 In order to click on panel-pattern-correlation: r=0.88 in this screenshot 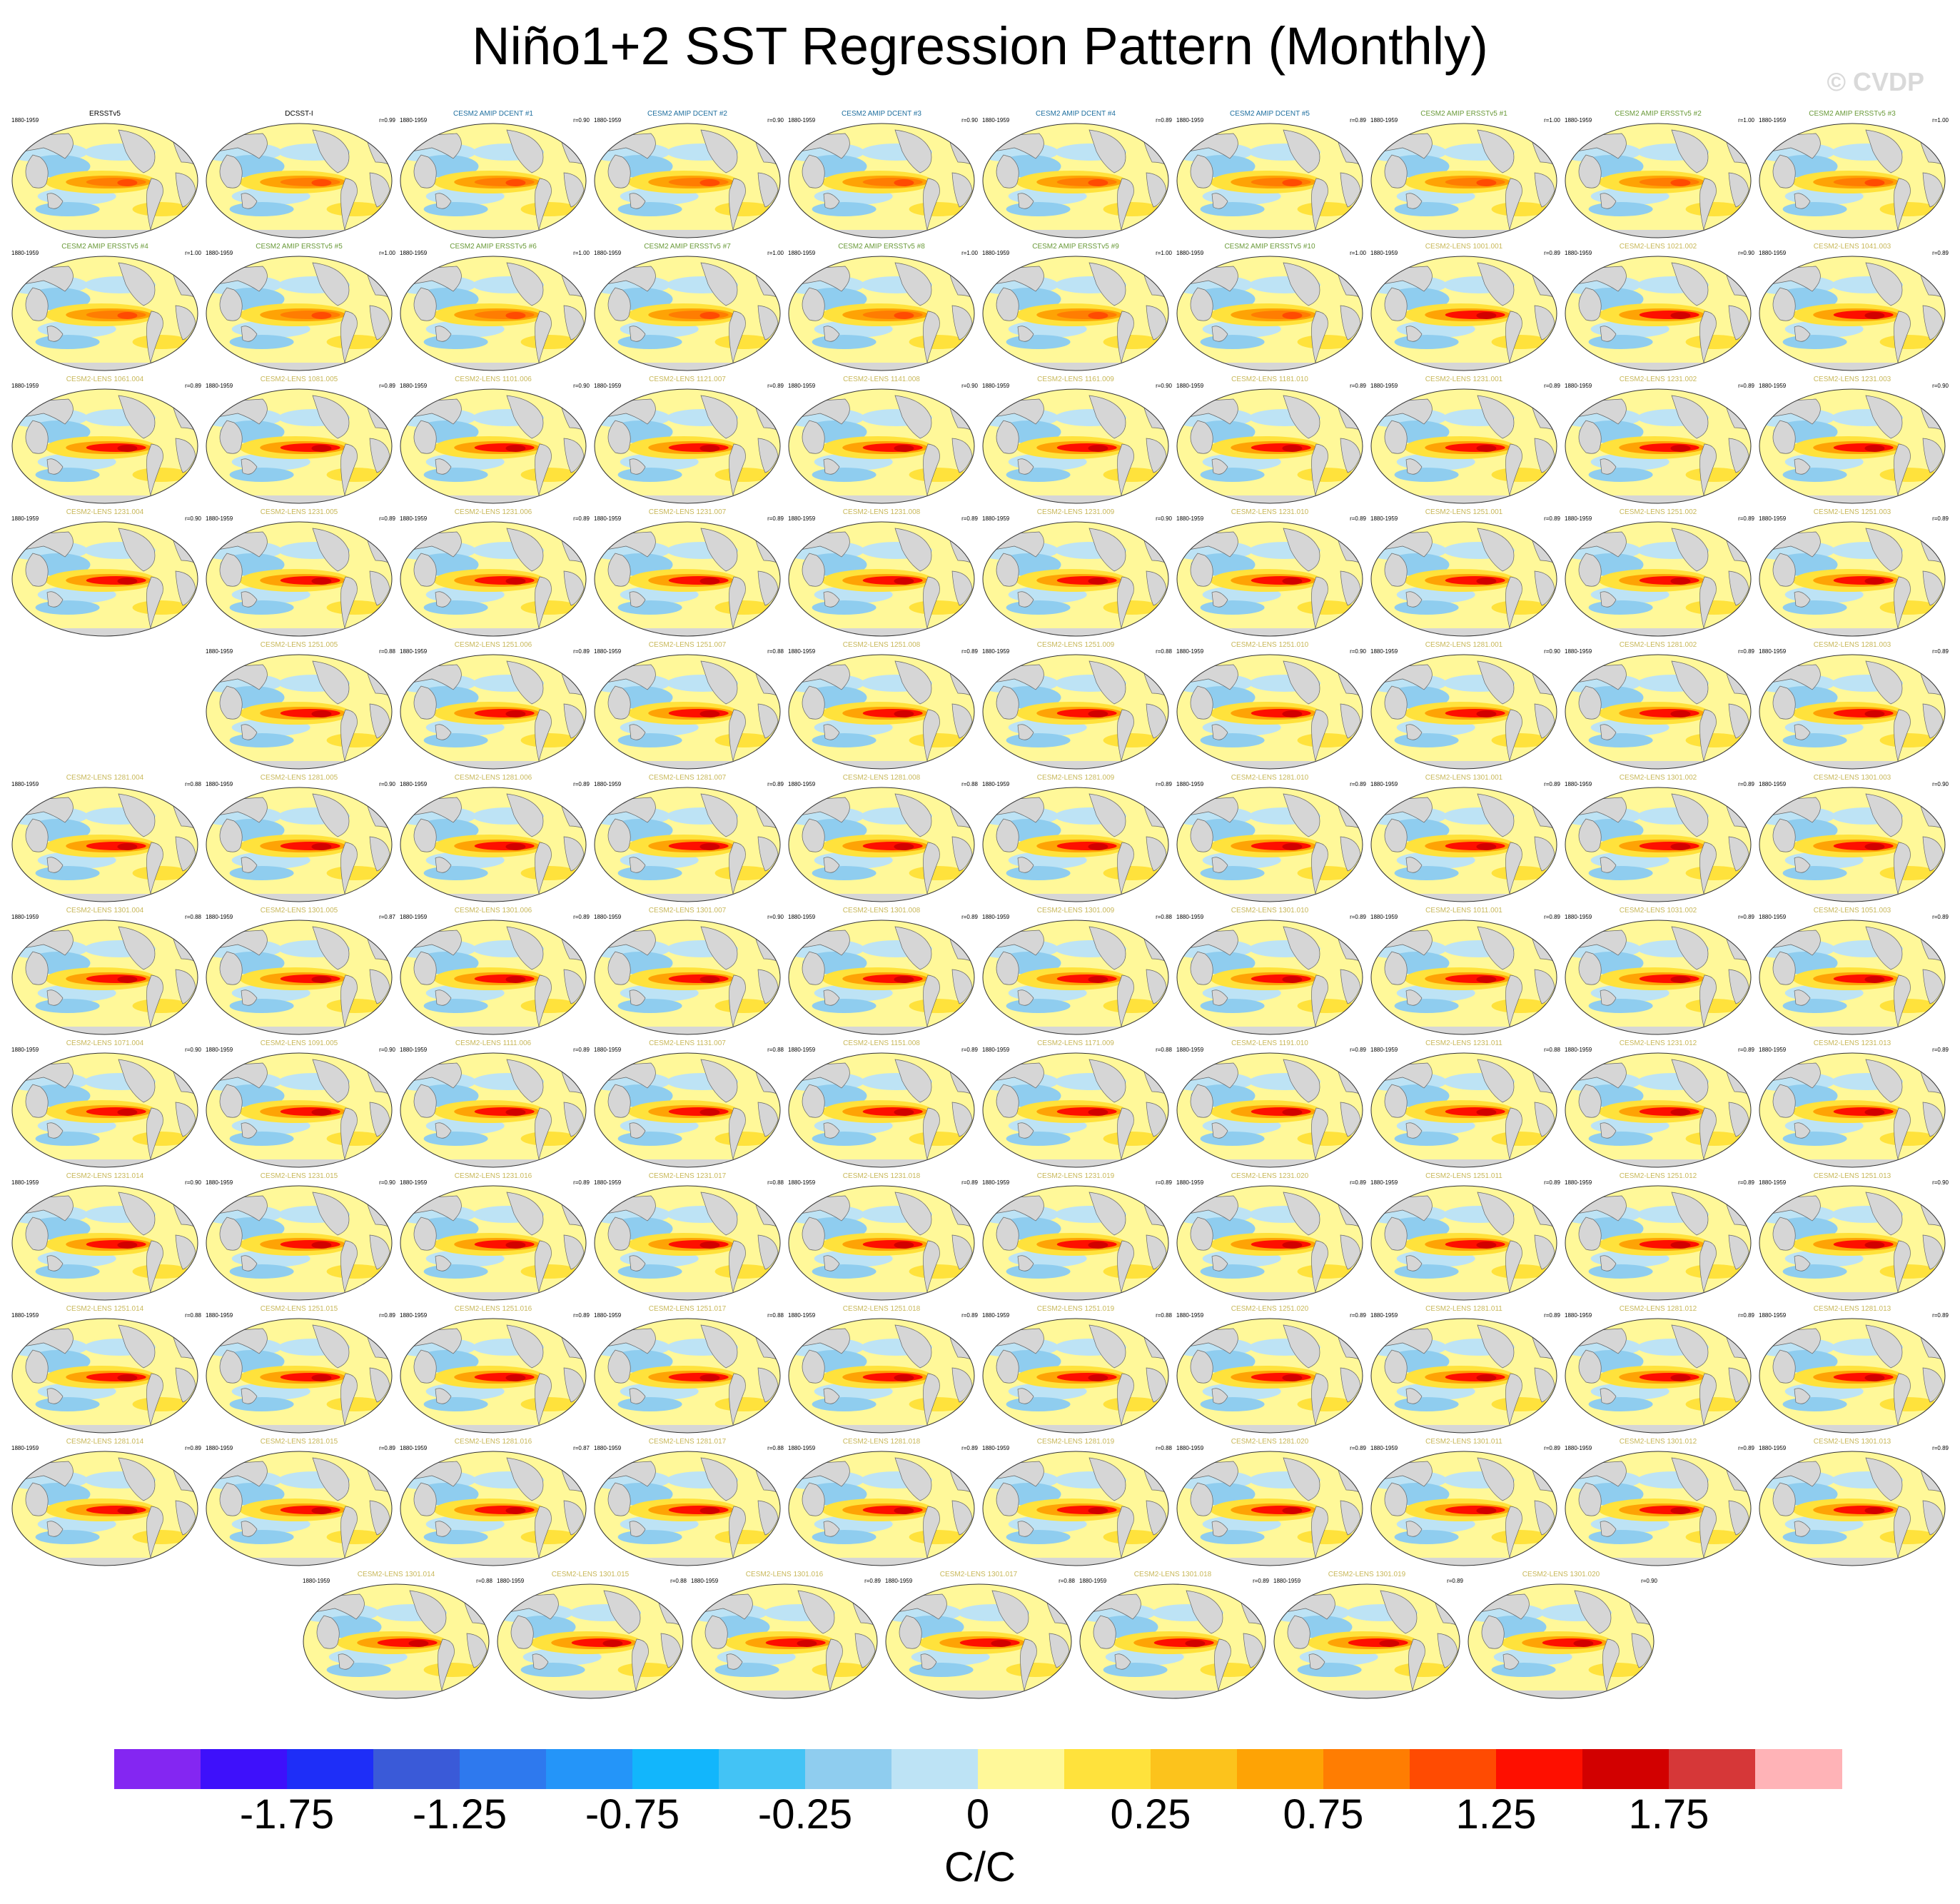, I will do `click(1164, 1050)`.